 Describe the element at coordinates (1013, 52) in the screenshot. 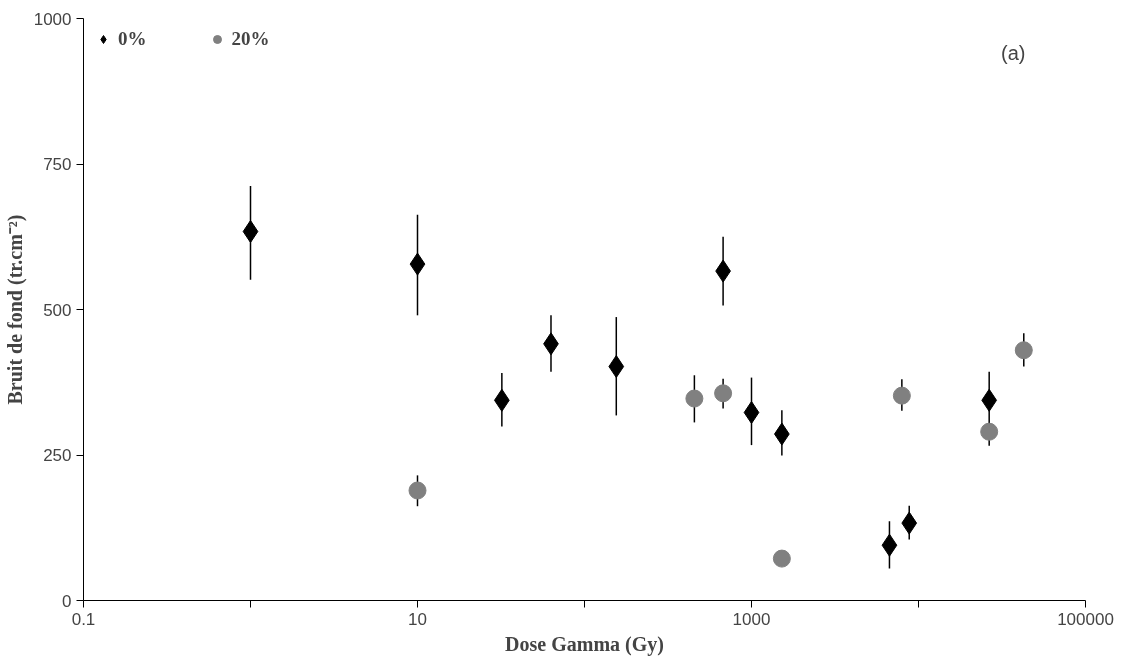

I see `annotation: (a)` at that location.